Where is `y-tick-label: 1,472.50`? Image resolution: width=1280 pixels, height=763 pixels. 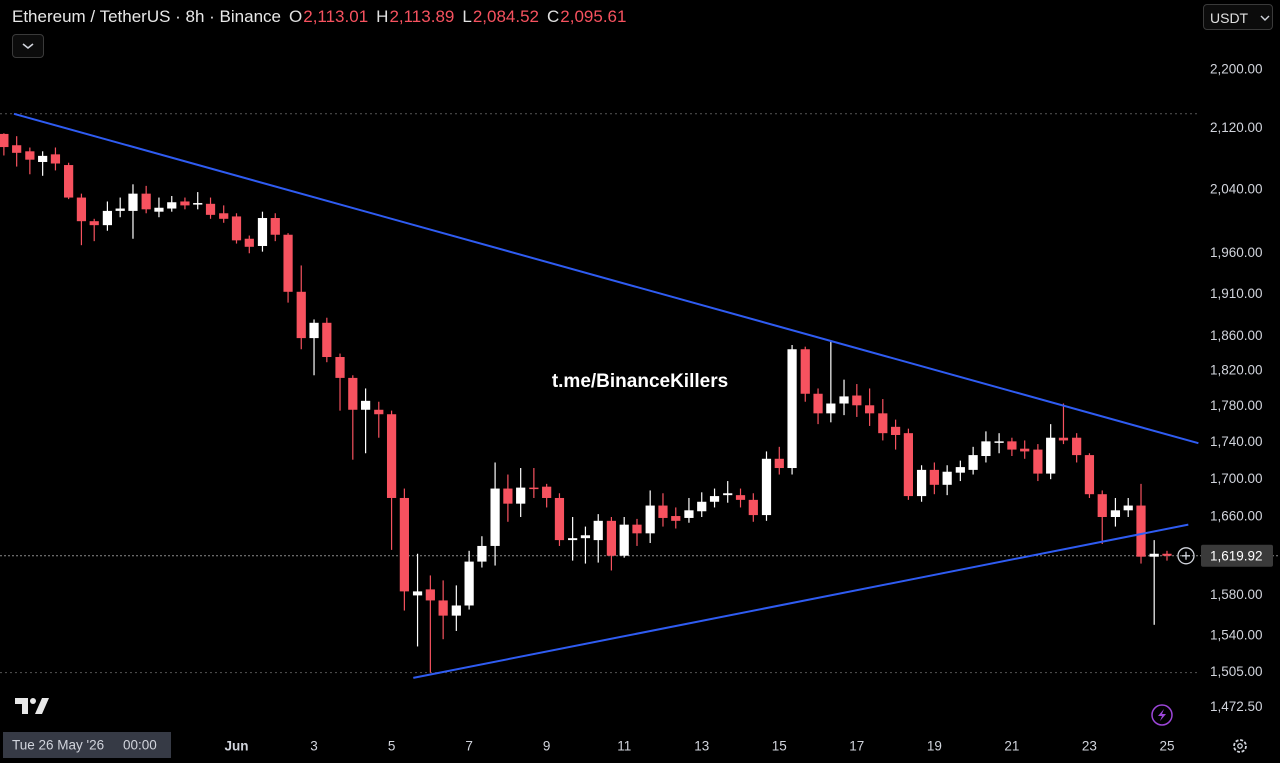 y-tick-label: 1,472.50 is located at coordinates (1236, 706).